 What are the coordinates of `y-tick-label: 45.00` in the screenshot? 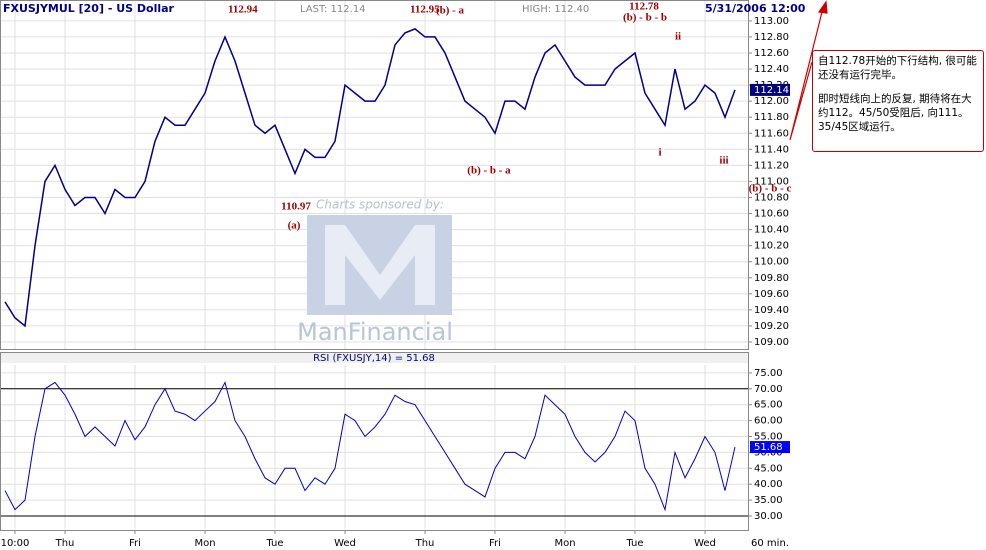 It's located at (768, 468).